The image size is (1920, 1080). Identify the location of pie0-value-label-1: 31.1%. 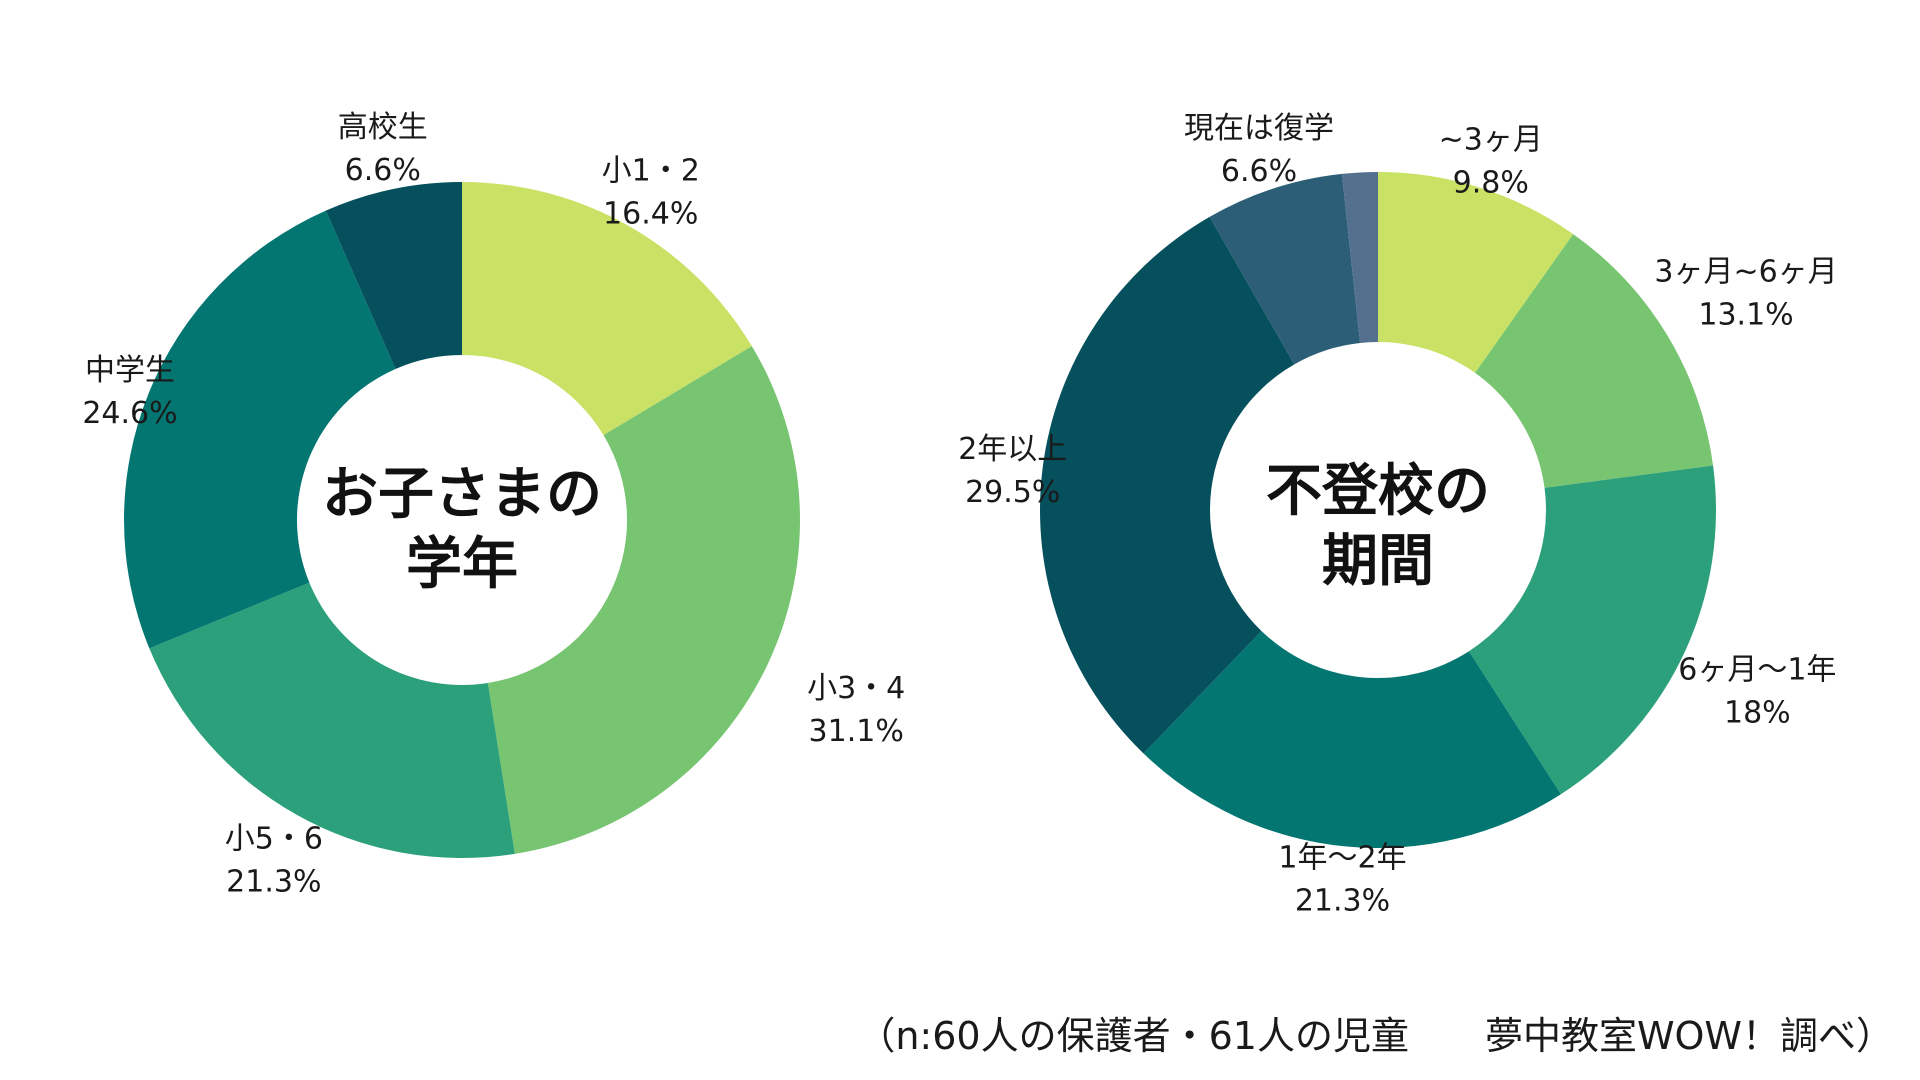
(856, 731).